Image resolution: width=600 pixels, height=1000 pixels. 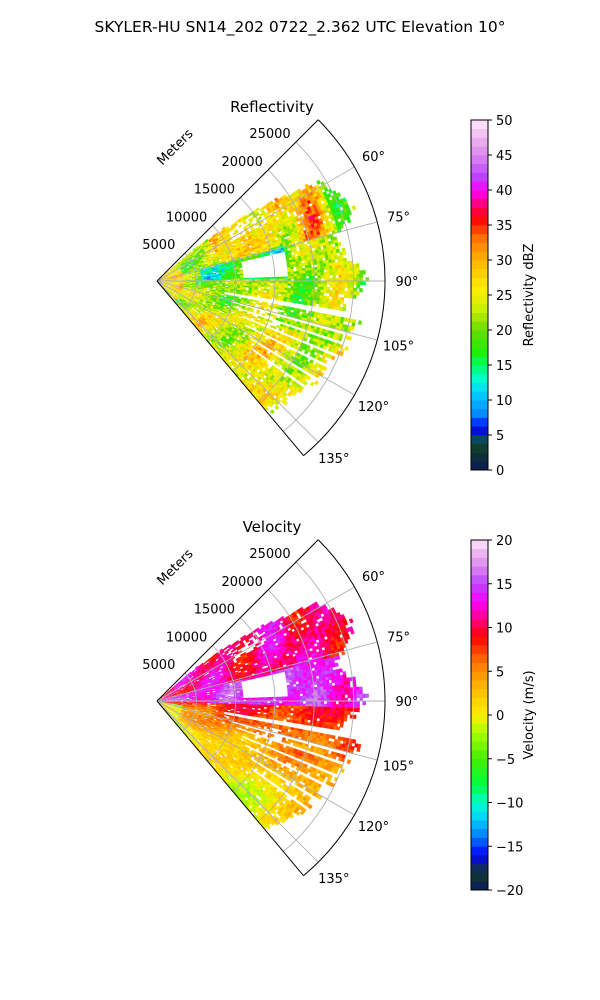 What do you see at coordinates (158, 245) in the screenshot?
I see `radial-tick-label: 5000` at bounding box center [158, 245].